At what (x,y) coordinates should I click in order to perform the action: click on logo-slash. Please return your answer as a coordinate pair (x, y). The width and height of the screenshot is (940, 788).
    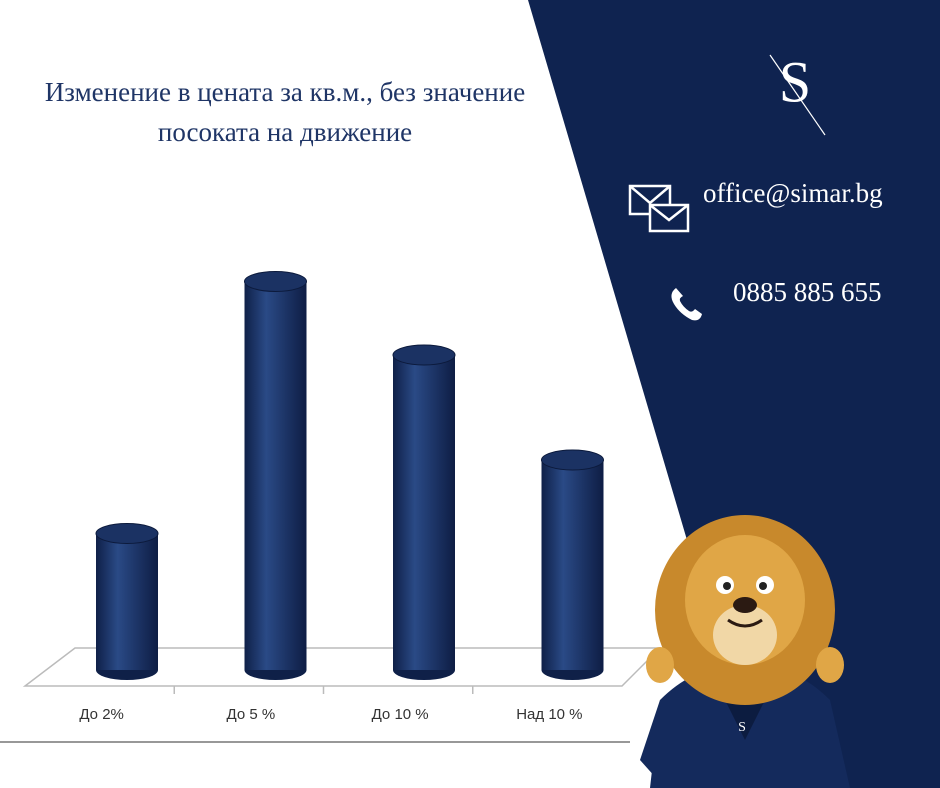
    Looking at the image, I should click on (797, 95).